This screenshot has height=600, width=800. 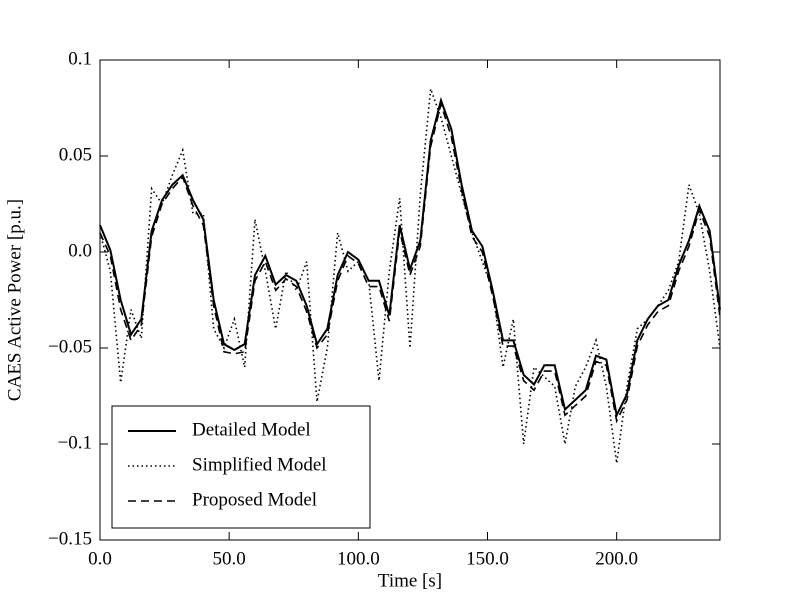 I want to click on y-tick-label: −0.15, so click(x=70, y=538).